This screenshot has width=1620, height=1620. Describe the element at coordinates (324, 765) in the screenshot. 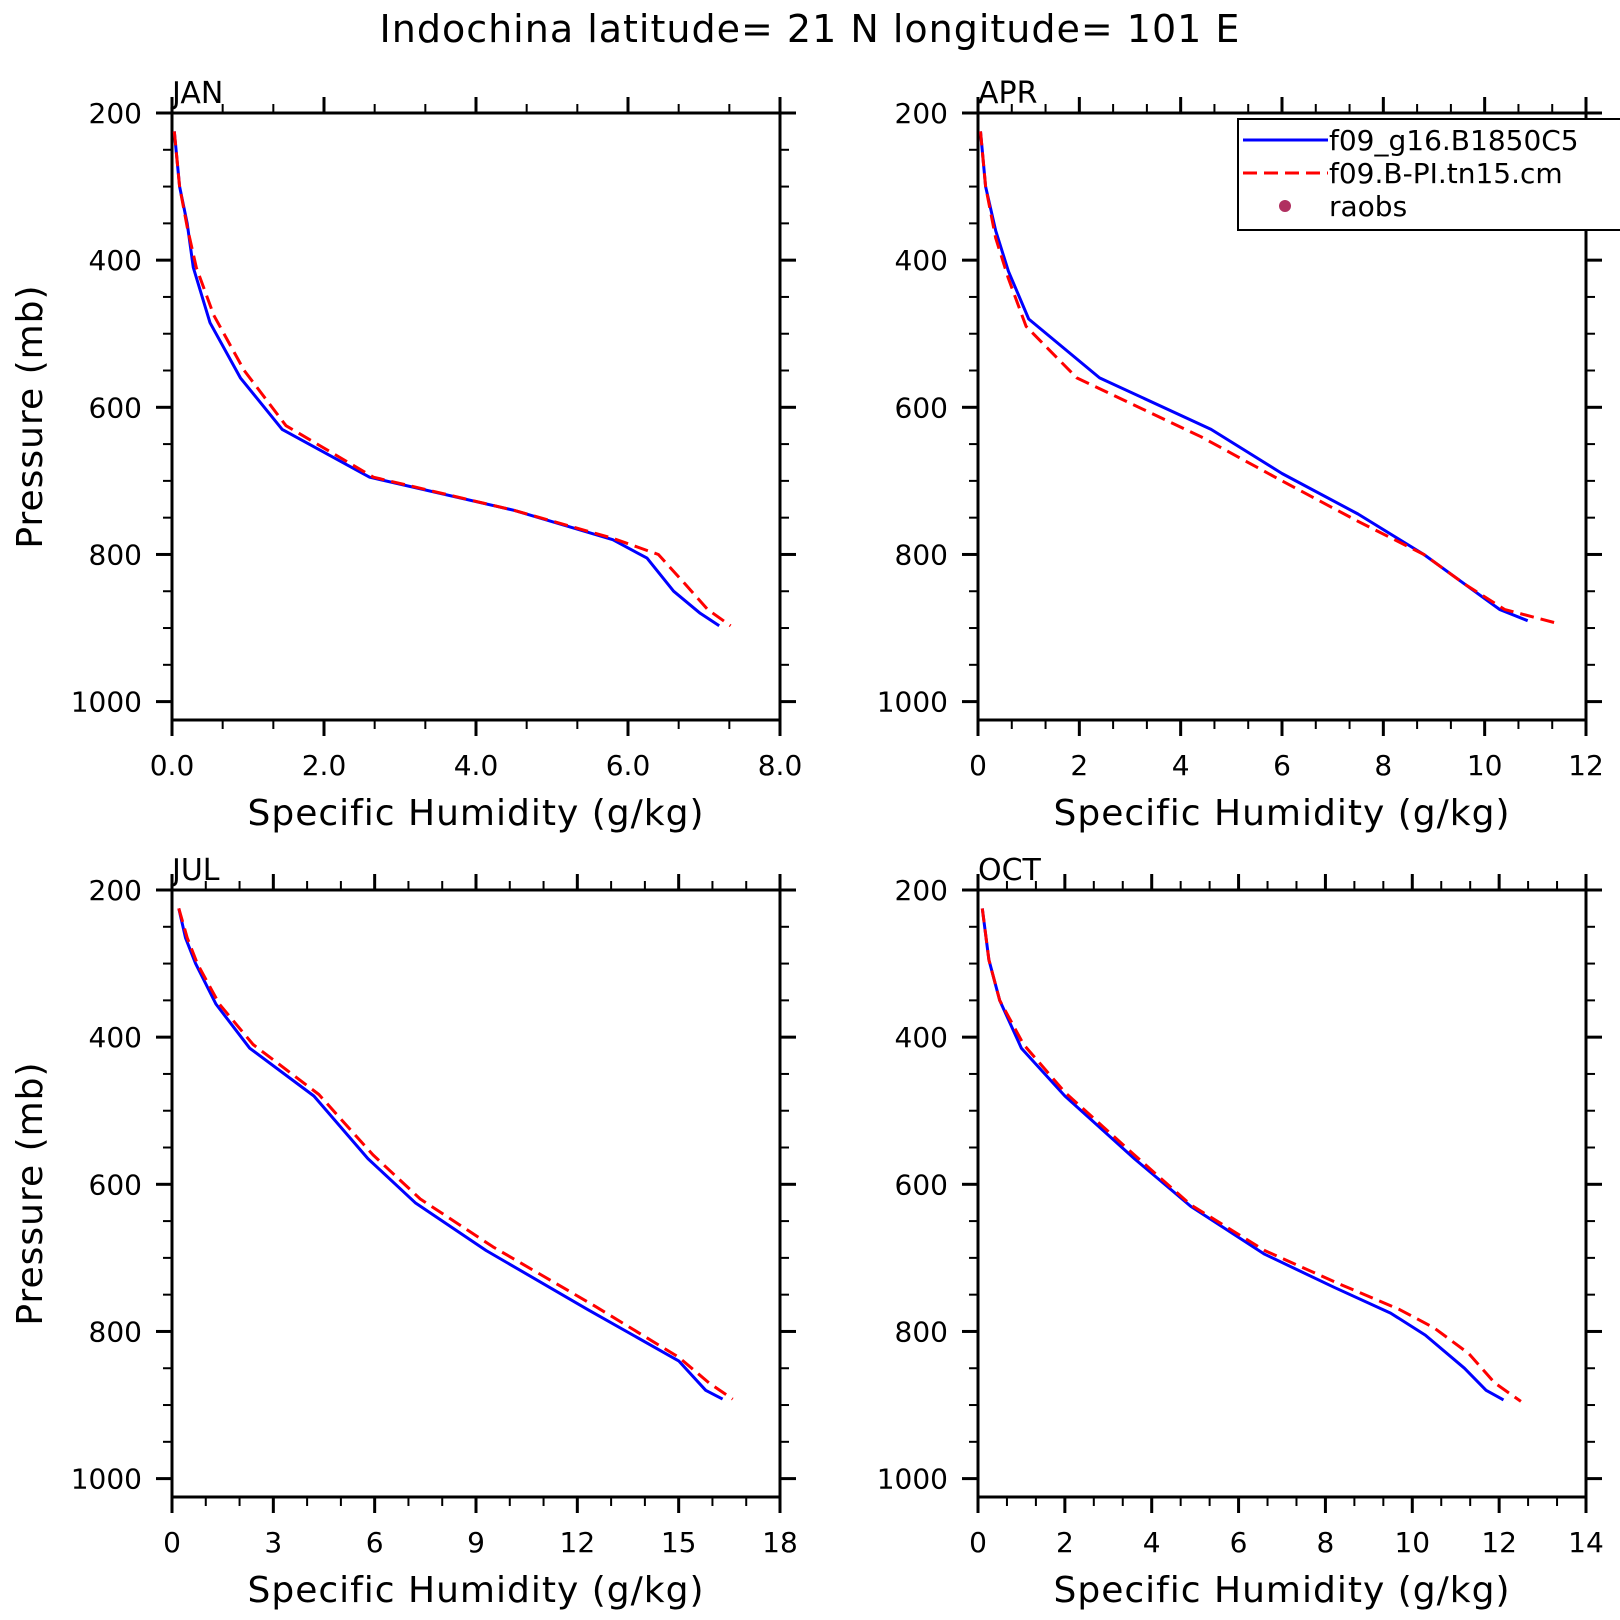

I see `x-tick-label: 2.0` at that location.